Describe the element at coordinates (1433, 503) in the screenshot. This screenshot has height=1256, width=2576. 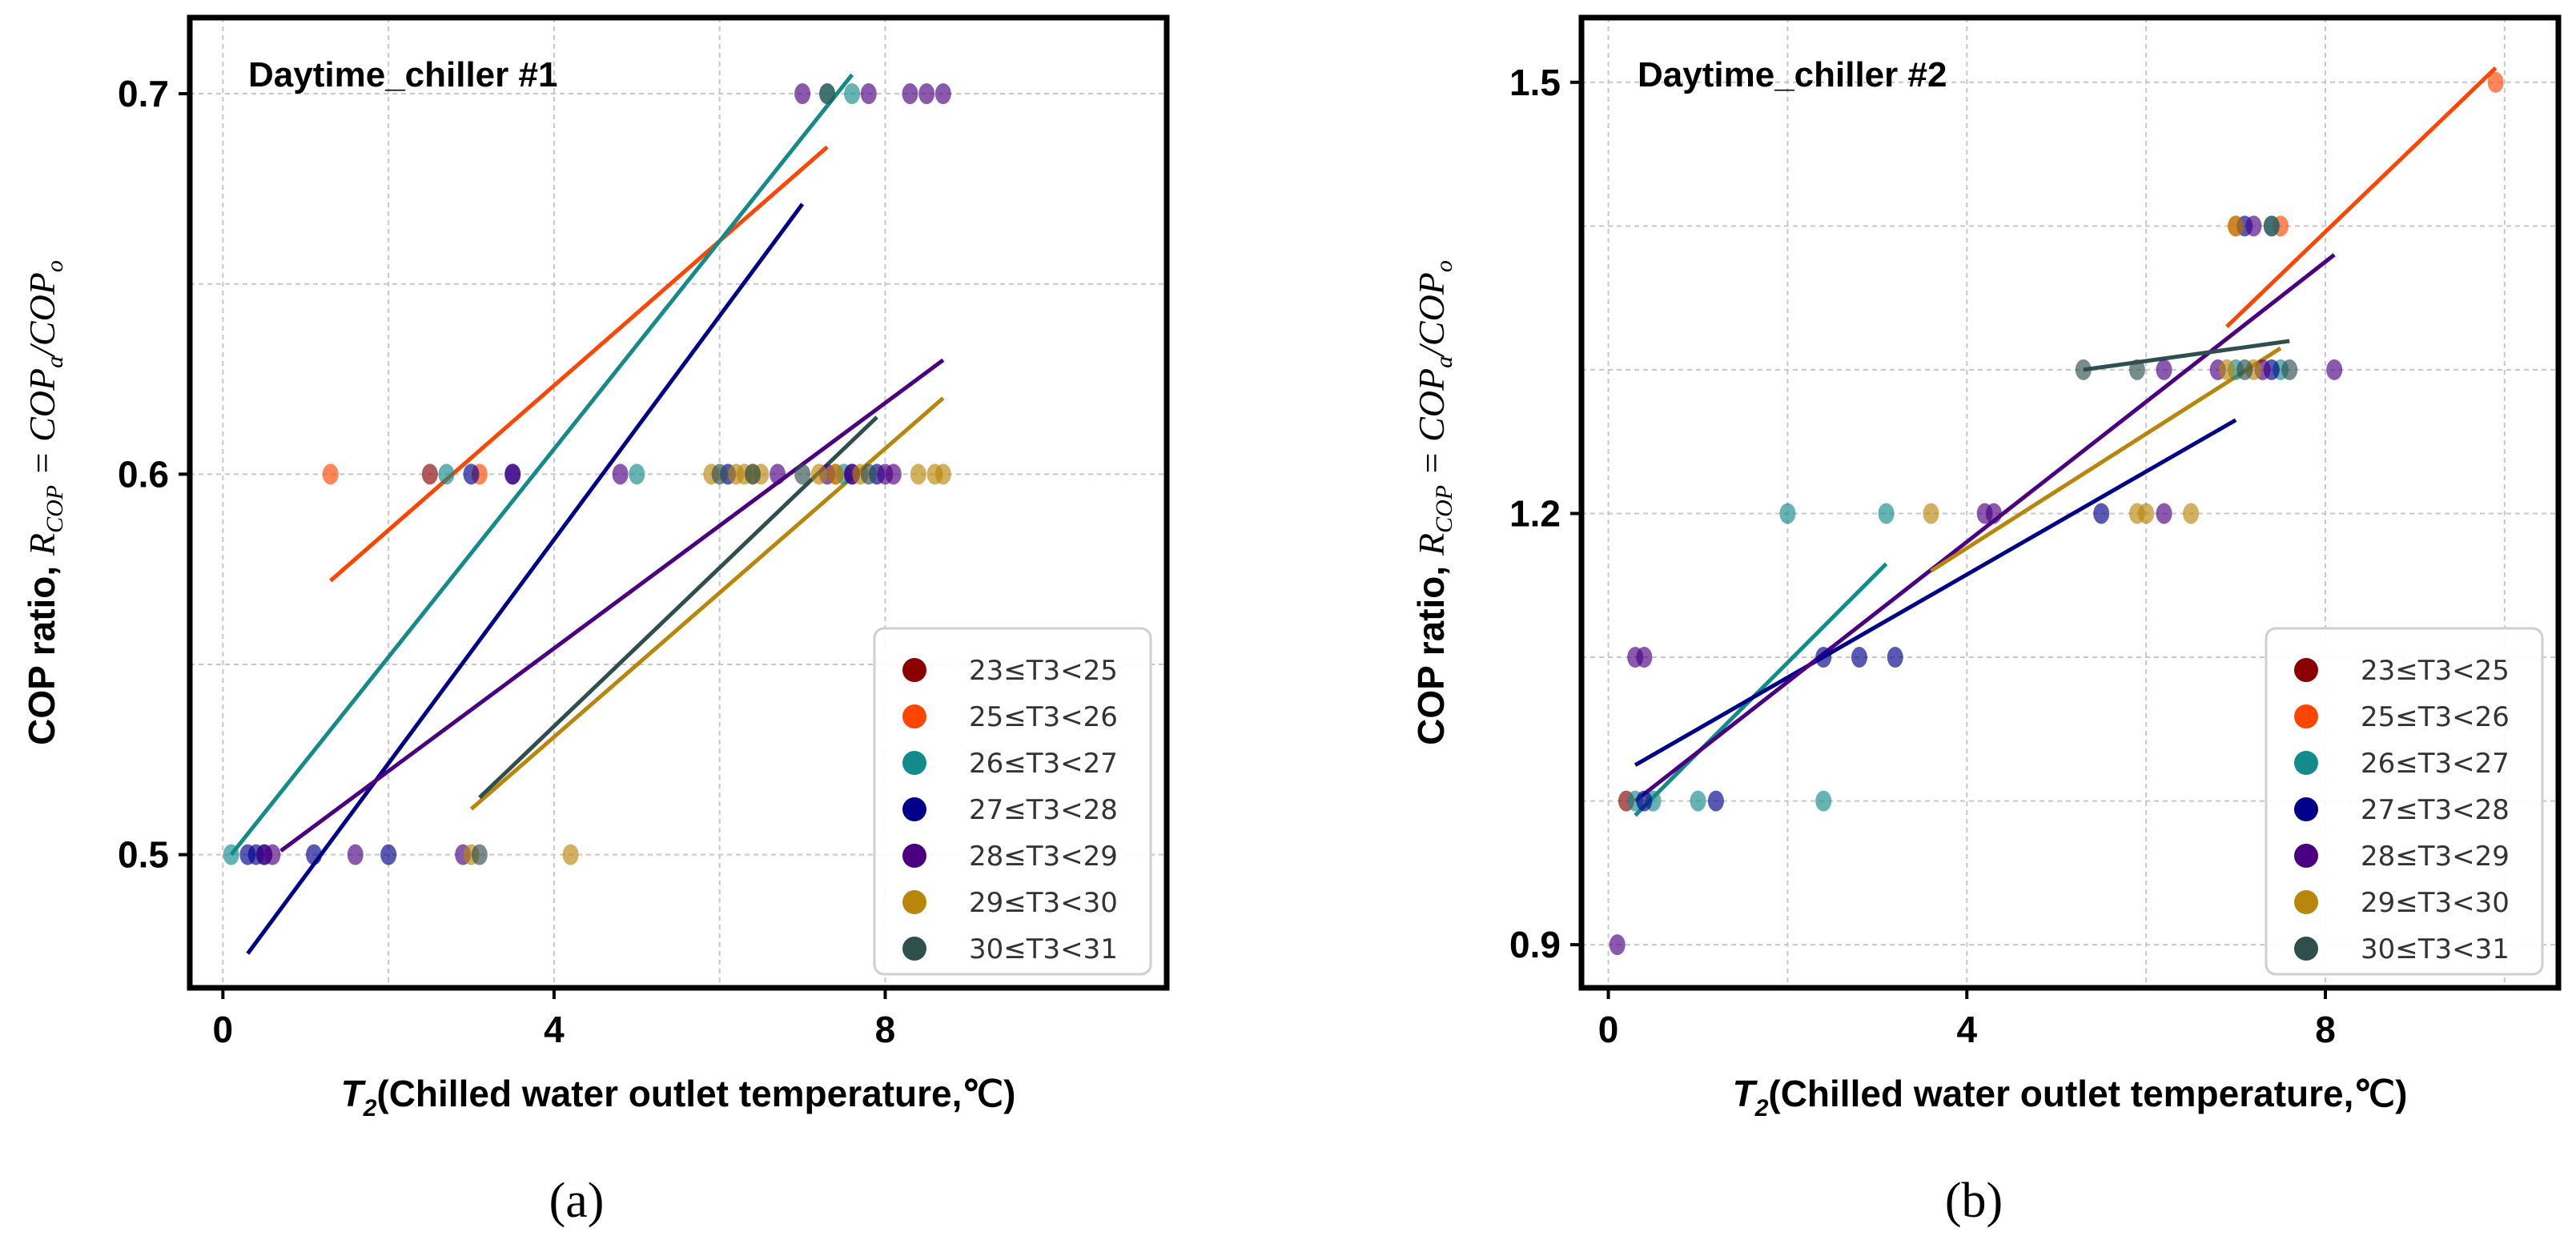
I see `y-axis-label: COP ratio, RCOP = COPa/COPo` at that location.